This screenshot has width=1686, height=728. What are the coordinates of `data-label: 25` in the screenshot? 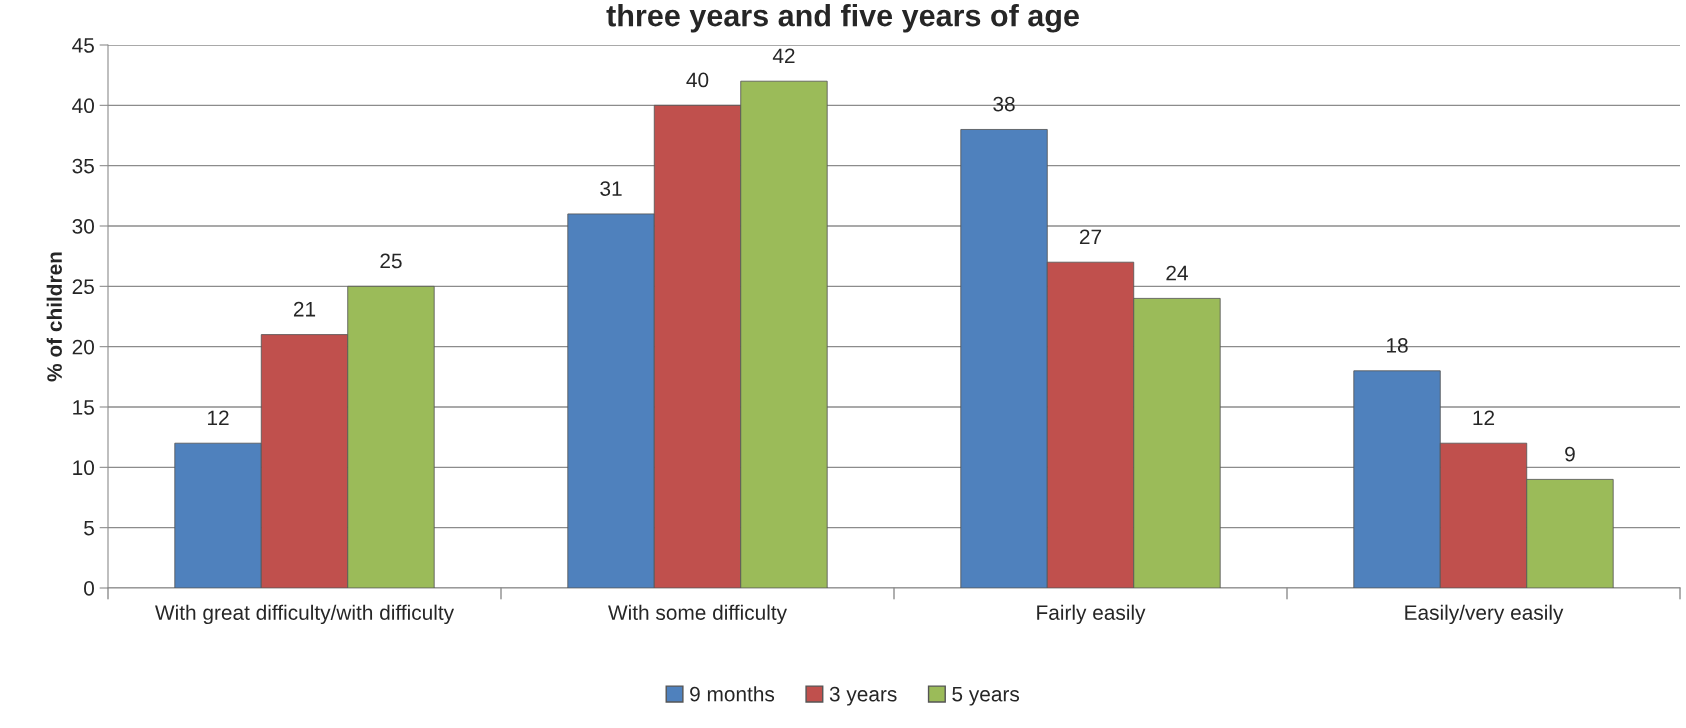 It's located at (391, 261).